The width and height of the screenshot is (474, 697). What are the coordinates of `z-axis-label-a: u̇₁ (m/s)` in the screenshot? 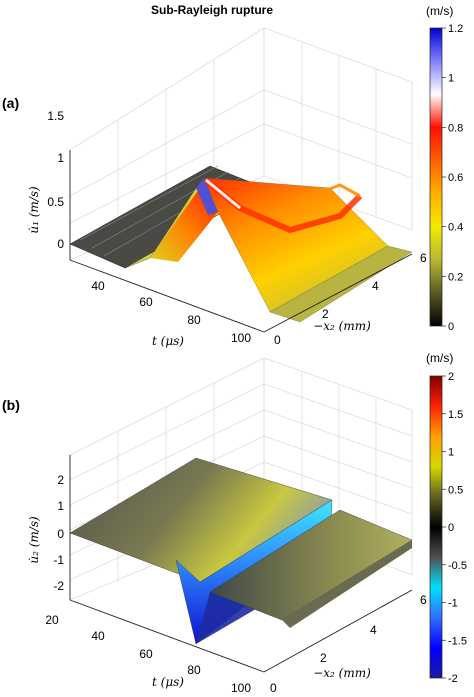 It's located at (34, 210).